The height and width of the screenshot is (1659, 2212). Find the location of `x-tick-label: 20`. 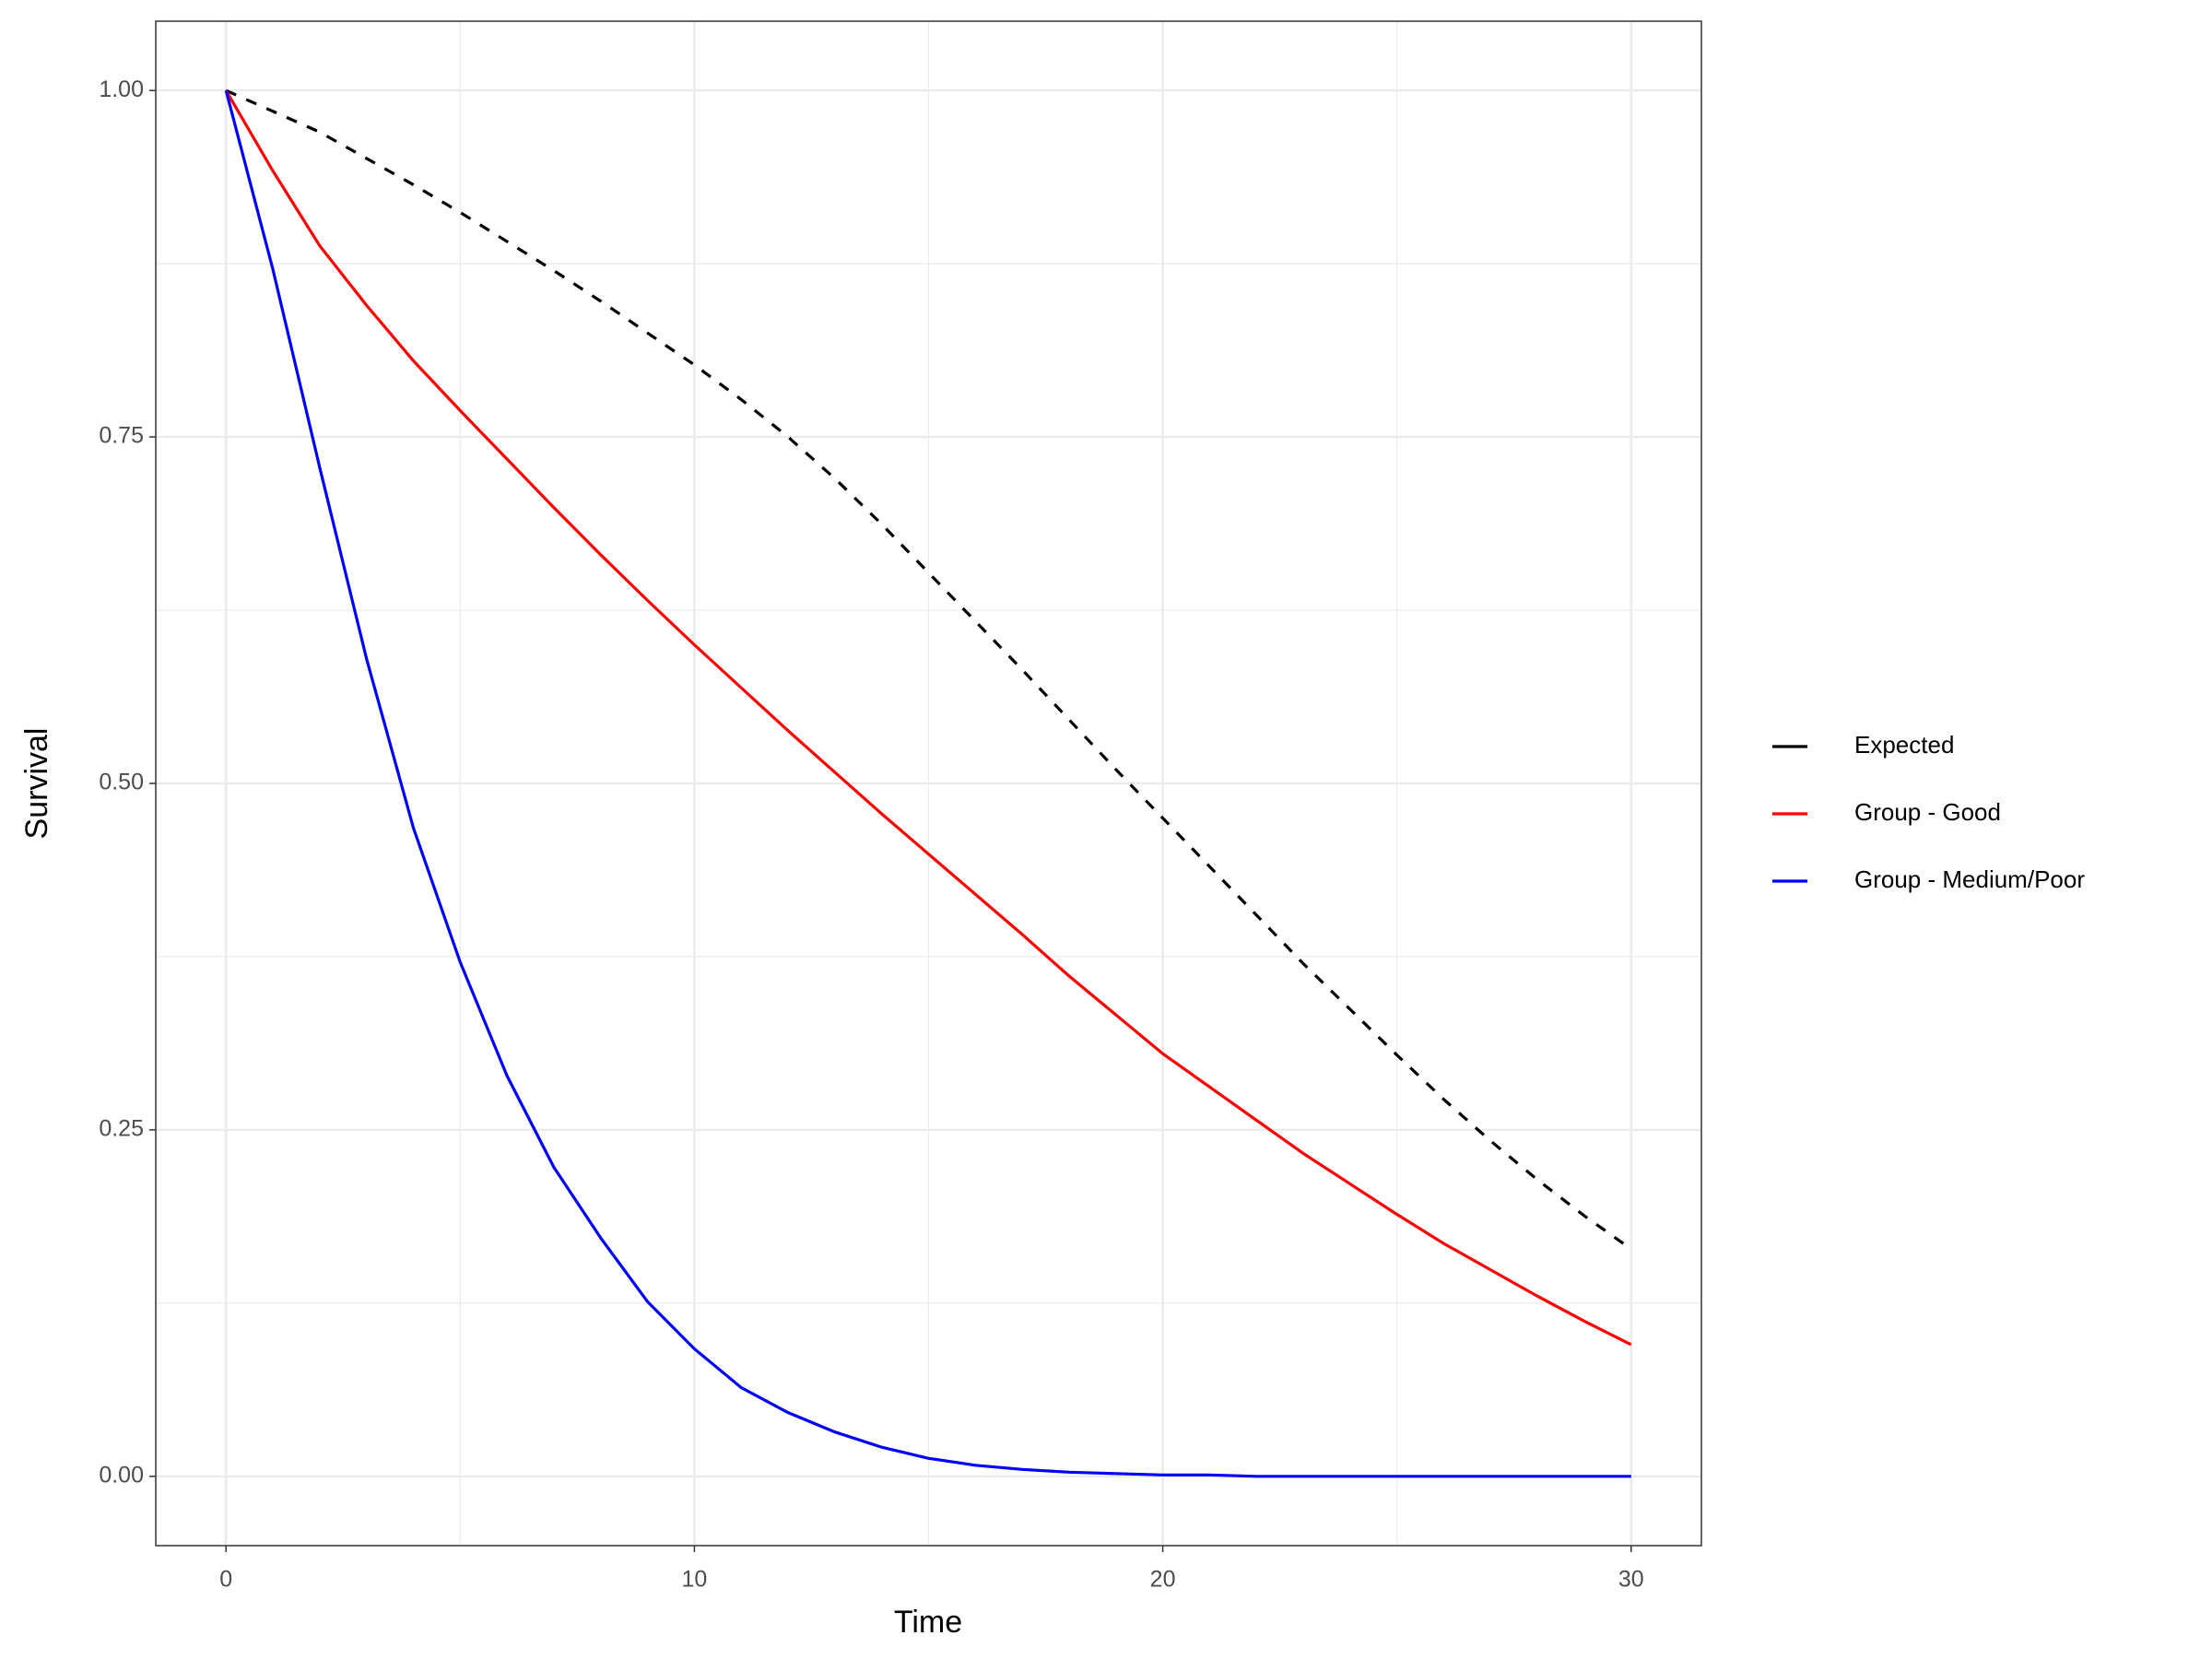

x-tick-label: 20 is located at coordinates (1163, 1580).